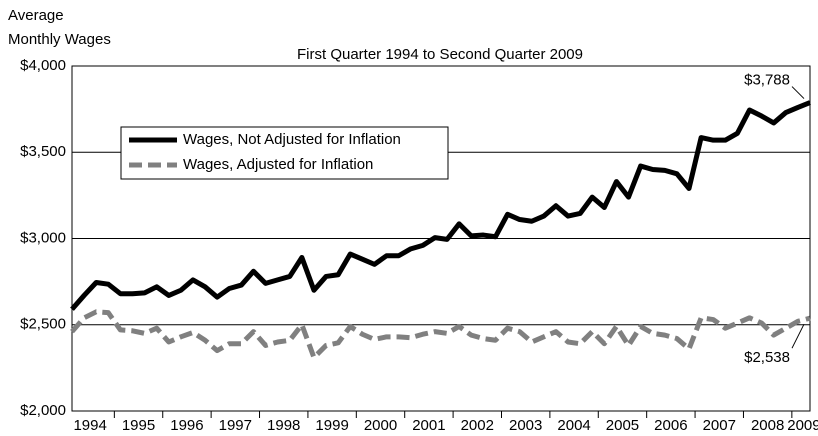 The width and height of the screenshot is (818, 436). I want to click on series-line, so click(440, 335).